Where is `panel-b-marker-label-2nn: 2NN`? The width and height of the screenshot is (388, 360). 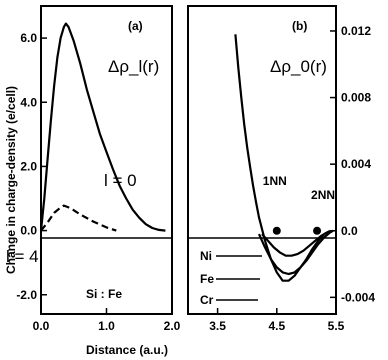
panel-b-marker-label-2nn: 2NN is located at coordinates (323, 195).